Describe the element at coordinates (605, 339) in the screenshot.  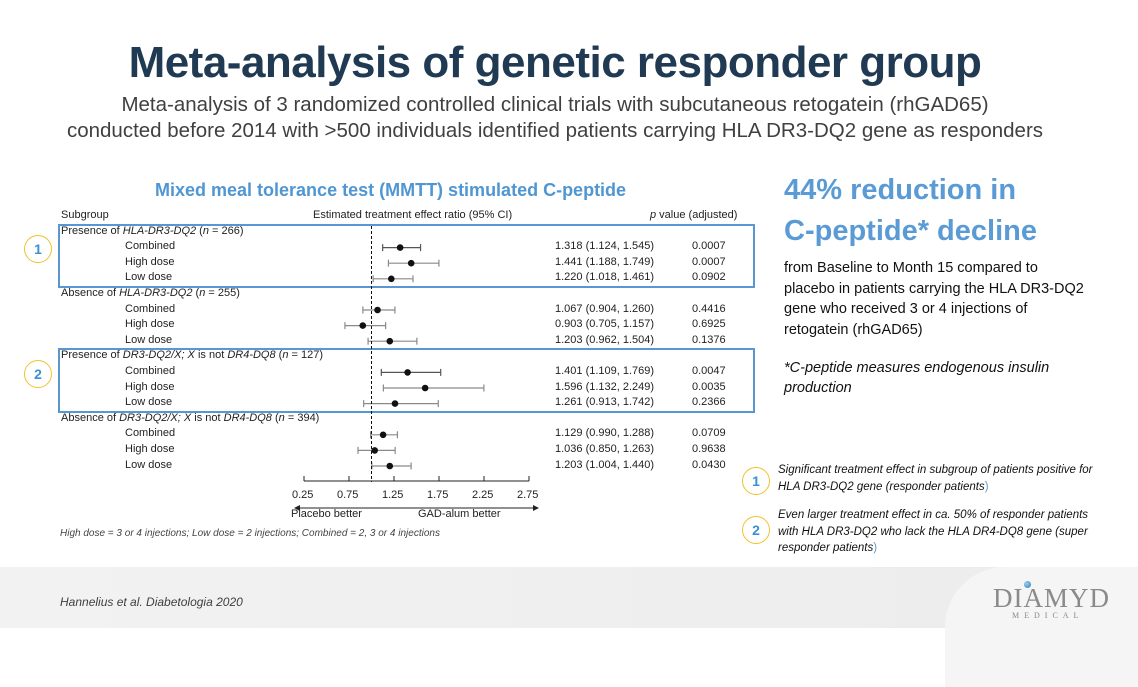
I see `estimate-ci: 1.203 (0.962, 1.504)` at that location.